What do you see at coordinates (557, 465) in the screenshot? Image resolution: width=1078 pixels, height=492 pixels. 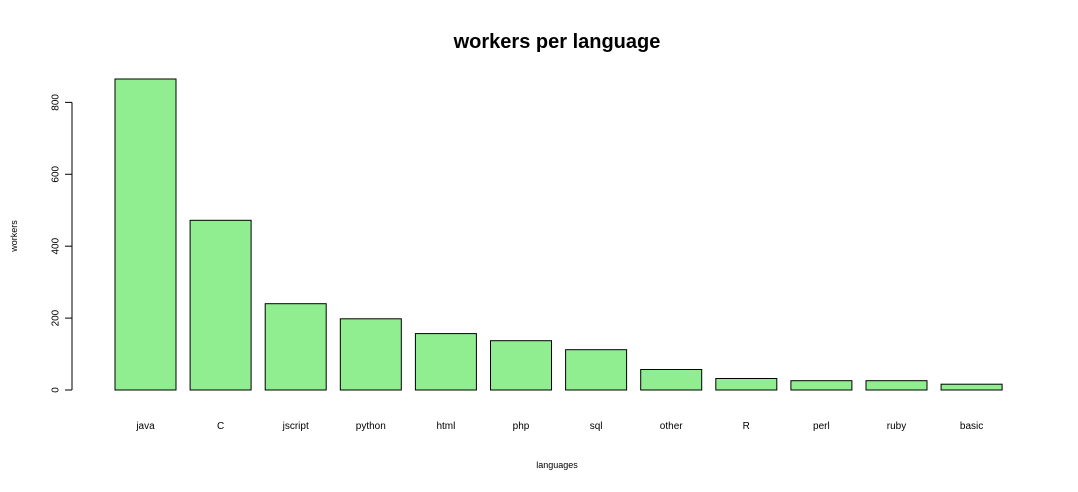 I see `x-axis-label: languages` at bounding box center [557, 465].